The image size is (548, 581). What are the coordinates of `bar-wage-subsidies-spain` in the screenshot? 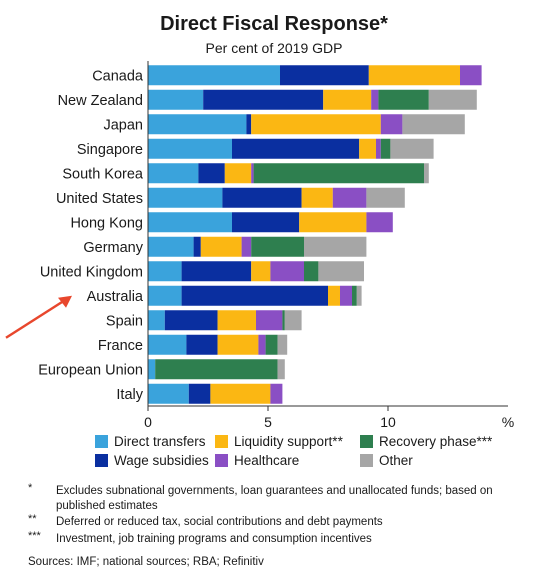 It's located at (191, 320).